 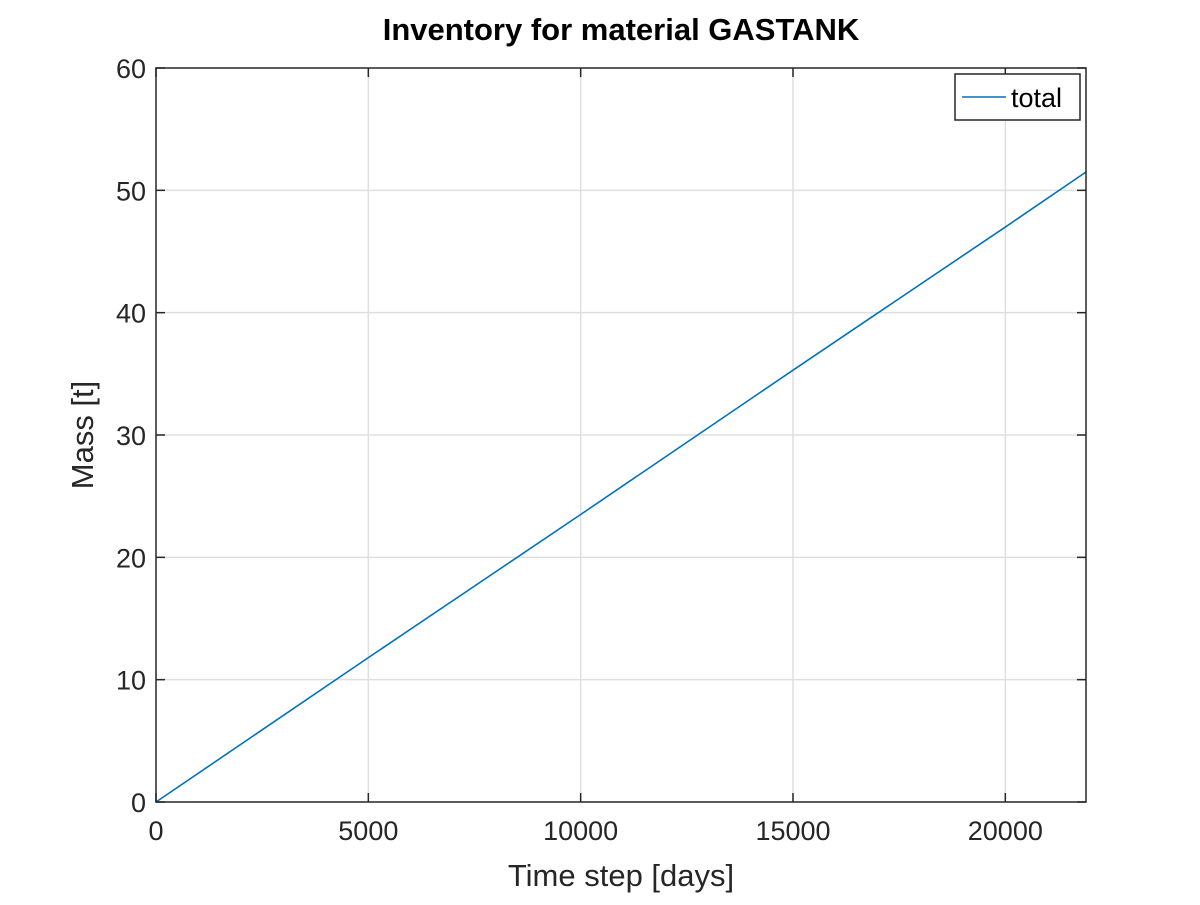 I want to click on y-axis-label: Mass [t], so click(x=82, y=435).